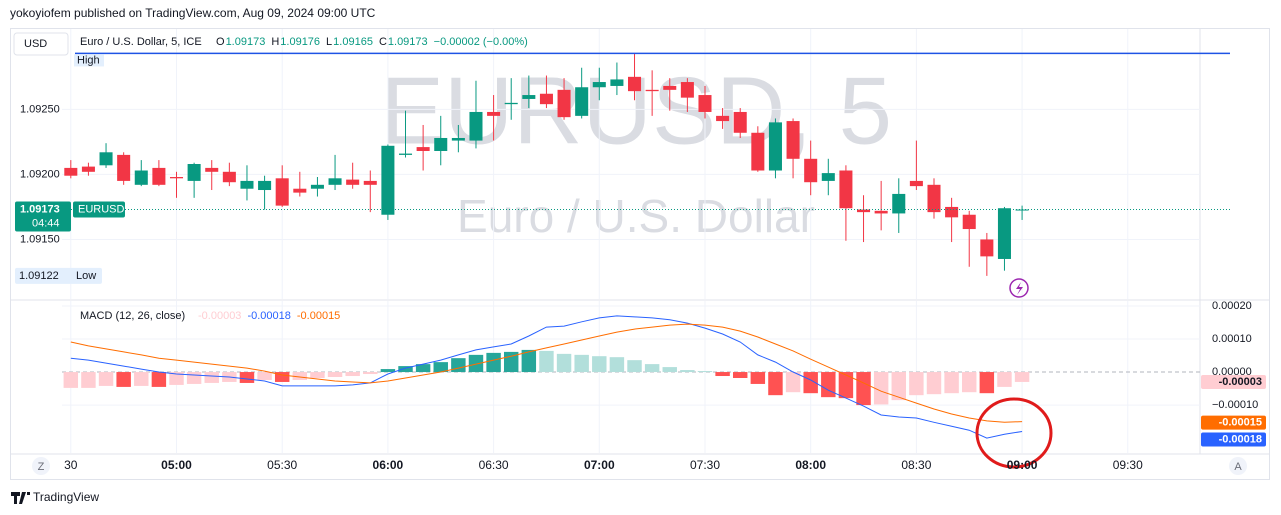 The width and height of the screenshot is (1281, 515). What do you see at coordinates (1014, 433) in the screenshot?
I see `annotation-circle` at bounding box center [1014, 433].